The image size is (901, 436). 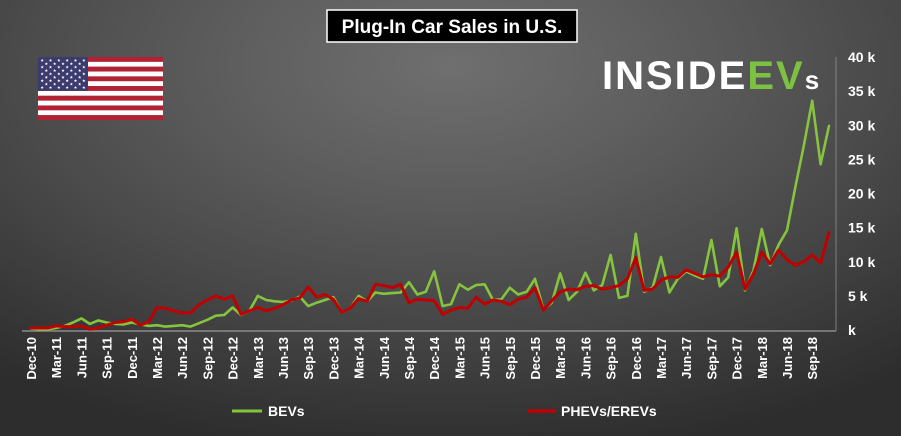 I want to click on x-tick-label: Sep-11, so click(x=107, y=358).